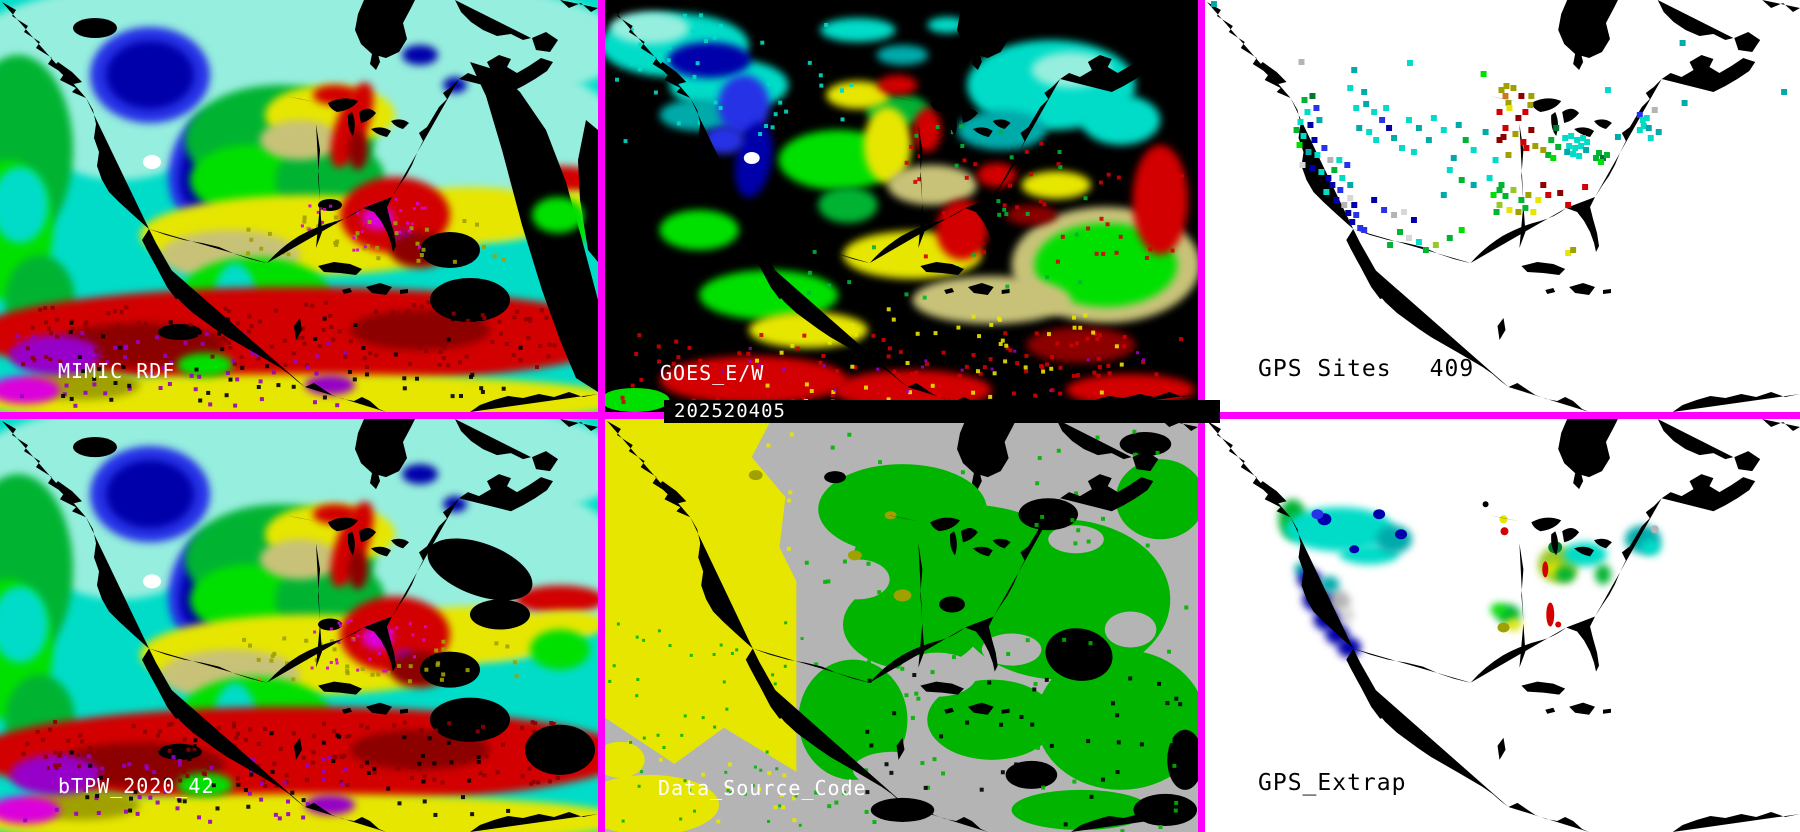  What do you see at coordinates (136, 786) in the screenshot?
I see `panel-label-btpw: bTPW_2020_42` at bounding box center [136, 786].